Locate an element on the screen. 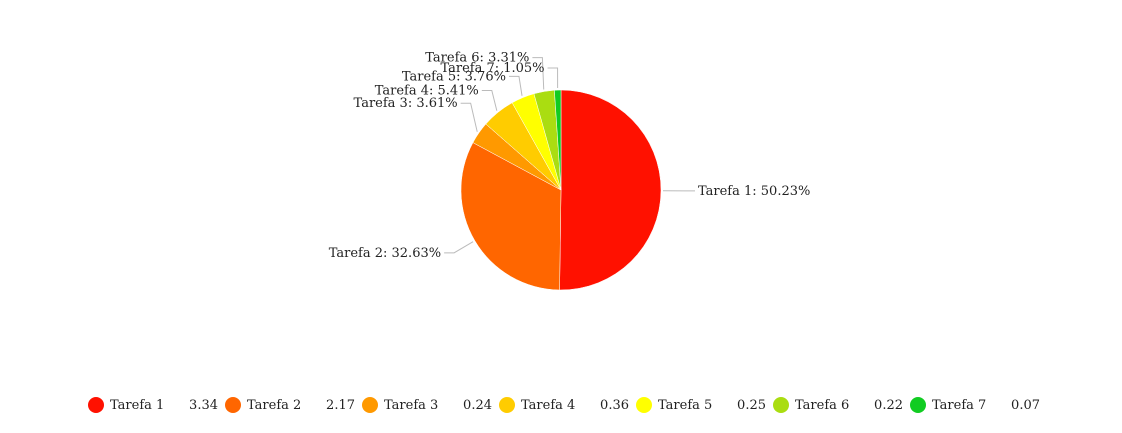  legend-name: Tarefa 6 is located at coordinates (822, 405).